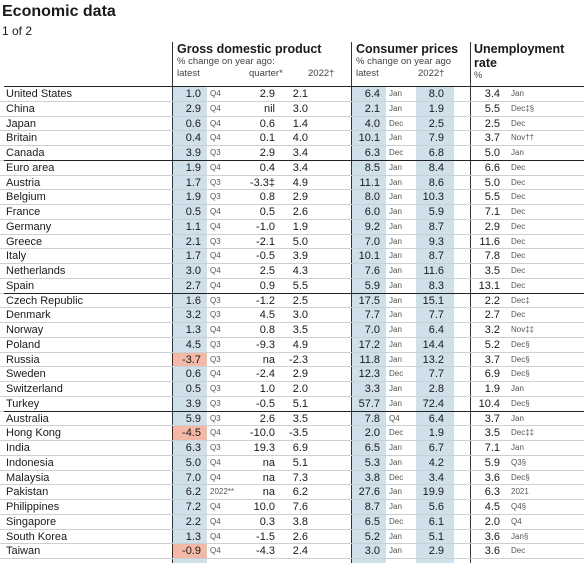 This screenshot has width=584, height=563. Describe the element at coordinates (523, 329) in the screenshot. I see `unemployment-period-cell: Nov‡‡` at that location.